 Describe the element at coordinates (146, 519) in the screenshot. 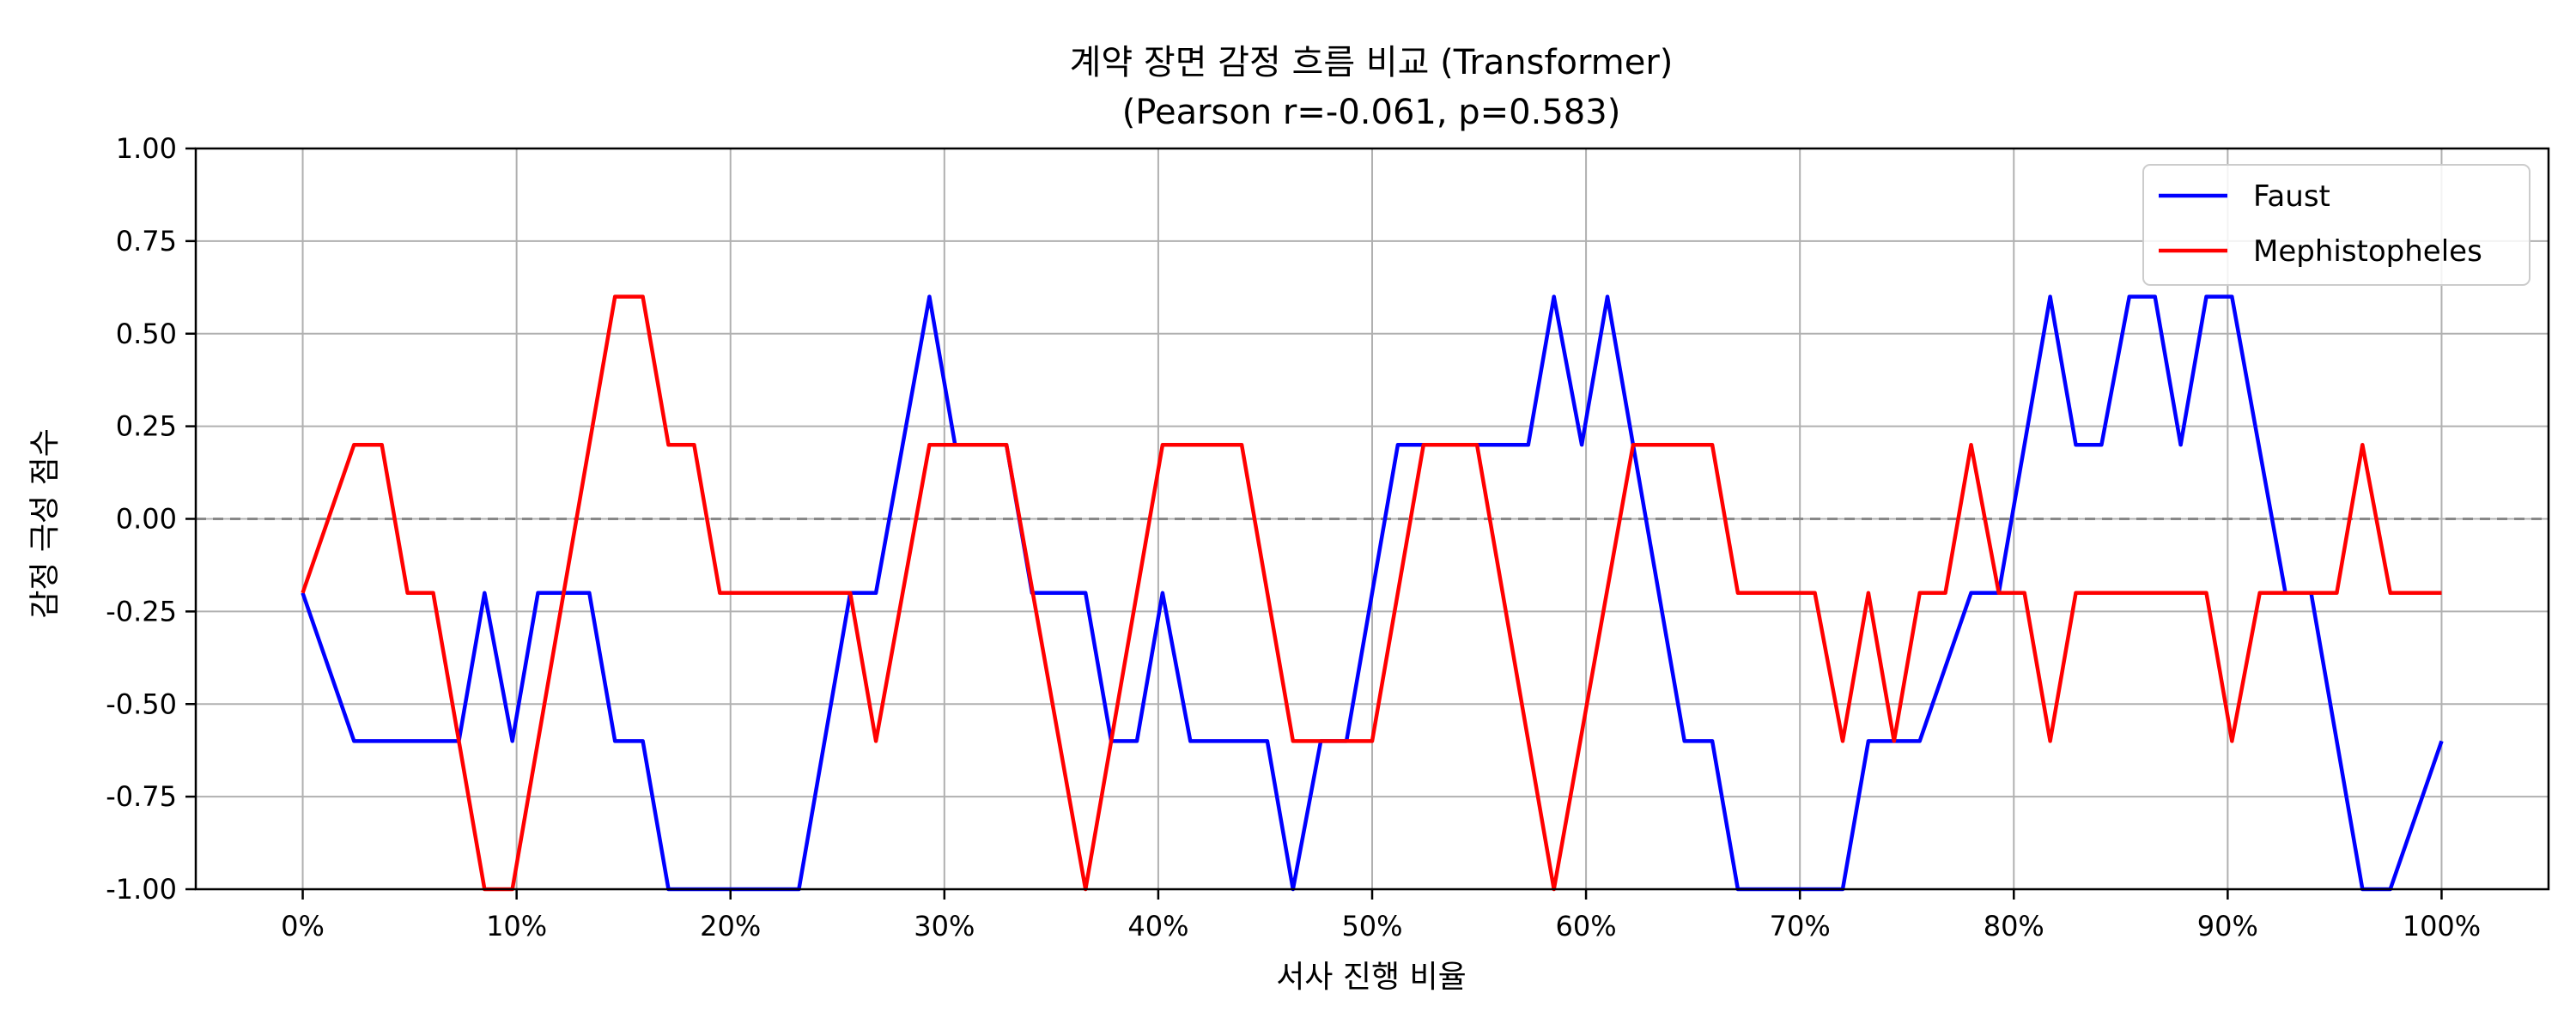

I see `y-tick-label-4: 0.00` at that location.